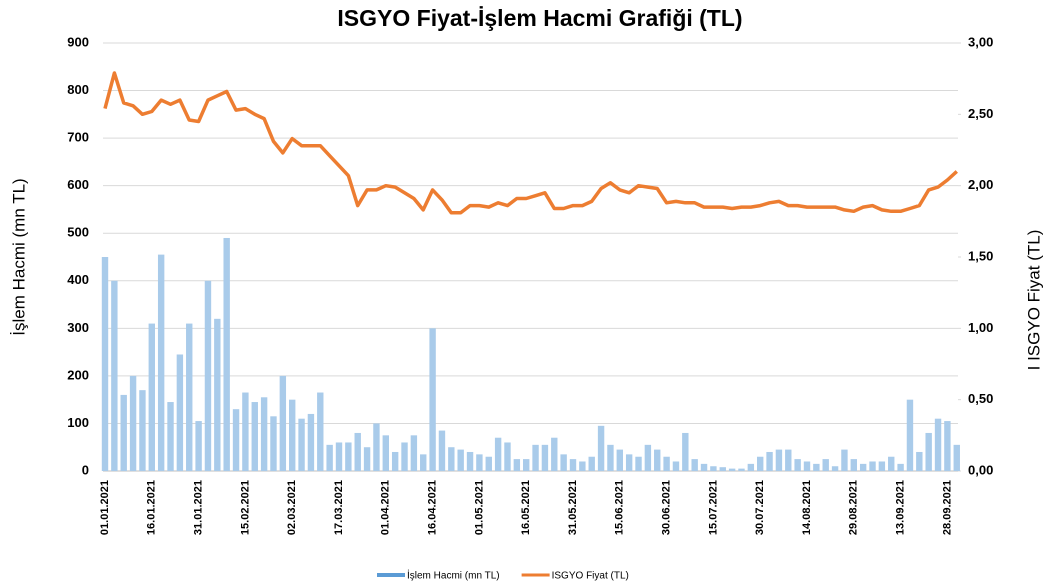  Describe the element at coordinates (391, 575) in the screenshot. I see `legend-swatch` at that location.